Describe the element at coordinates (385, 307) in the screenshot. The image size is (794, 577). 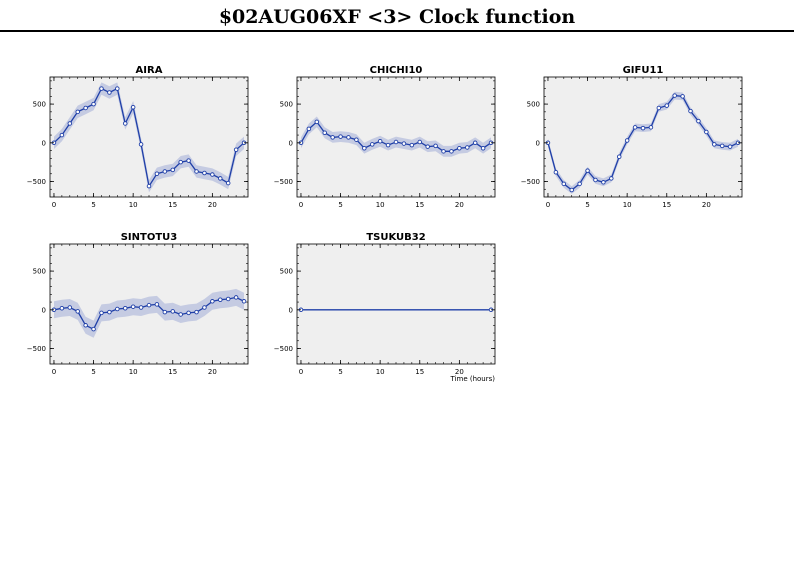
I see `chart-4: 0 5 10 15 20 500 0 −500 TSUKUB32 Time (hours)` at that location.